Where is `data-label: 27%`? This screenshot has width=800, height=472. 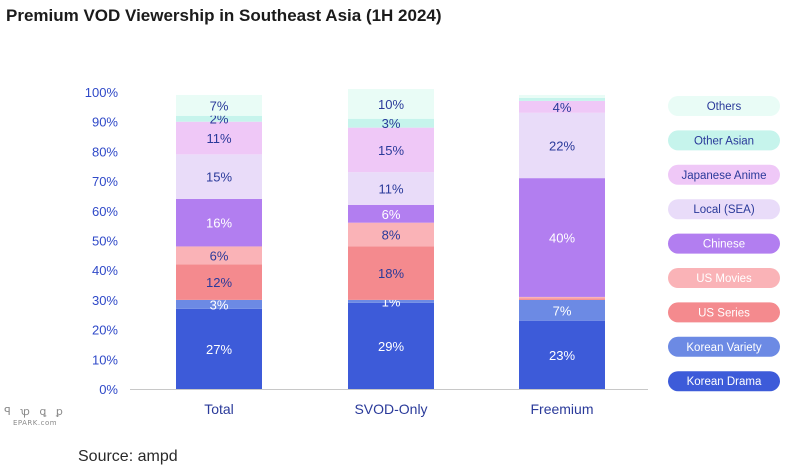
data-label: 27% is located at coordinates (219, 349).